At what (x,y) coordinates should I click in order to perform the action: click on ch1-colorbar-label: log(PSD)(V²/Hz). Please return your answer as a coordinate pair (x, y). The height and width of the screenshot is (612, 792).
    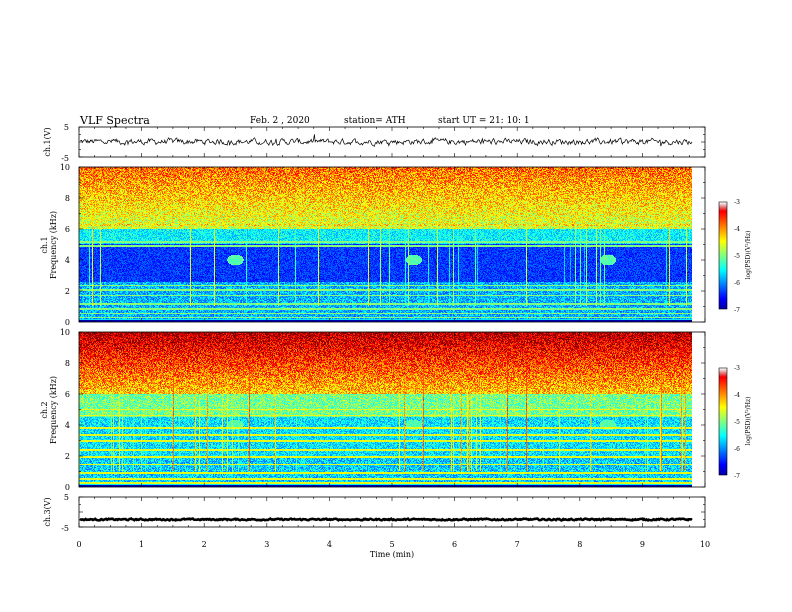
    Looking at the image, I should click on (748, 255).